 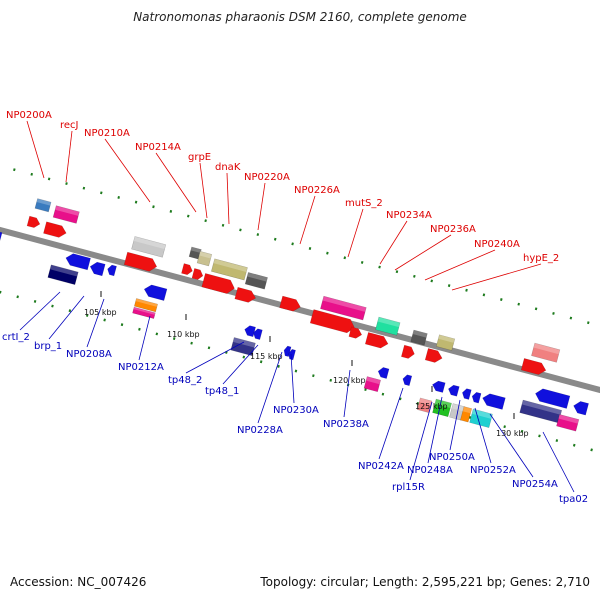 What do you see at coordinates (78, 582) in the screenshot?
I see `accession-text: Accession: NC_007426` at bounding box center [78, 582].